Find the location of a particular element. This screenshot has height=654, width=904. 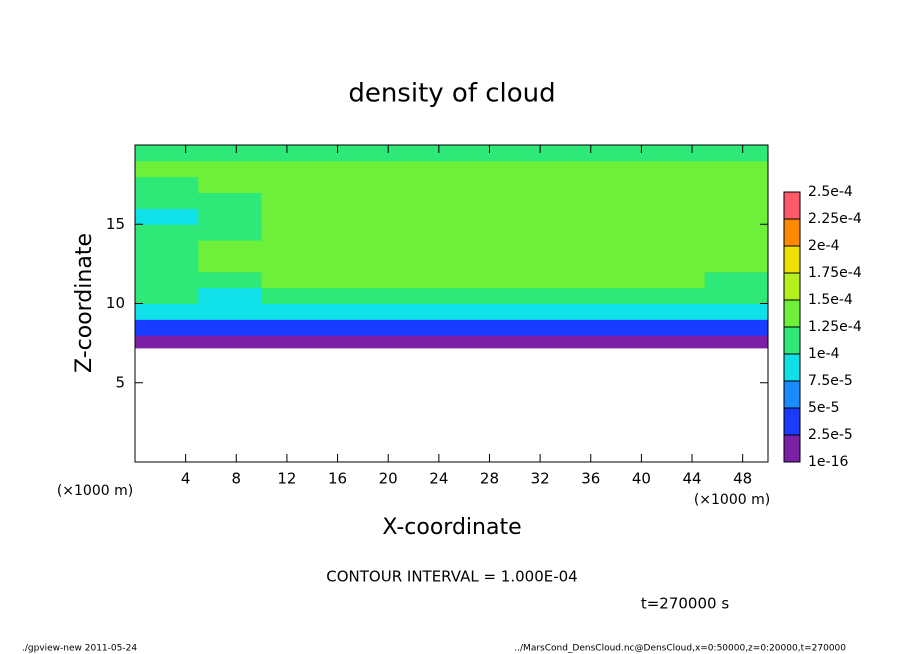

colorbar-label: 5e-5 is located at coordinates (823, 408).